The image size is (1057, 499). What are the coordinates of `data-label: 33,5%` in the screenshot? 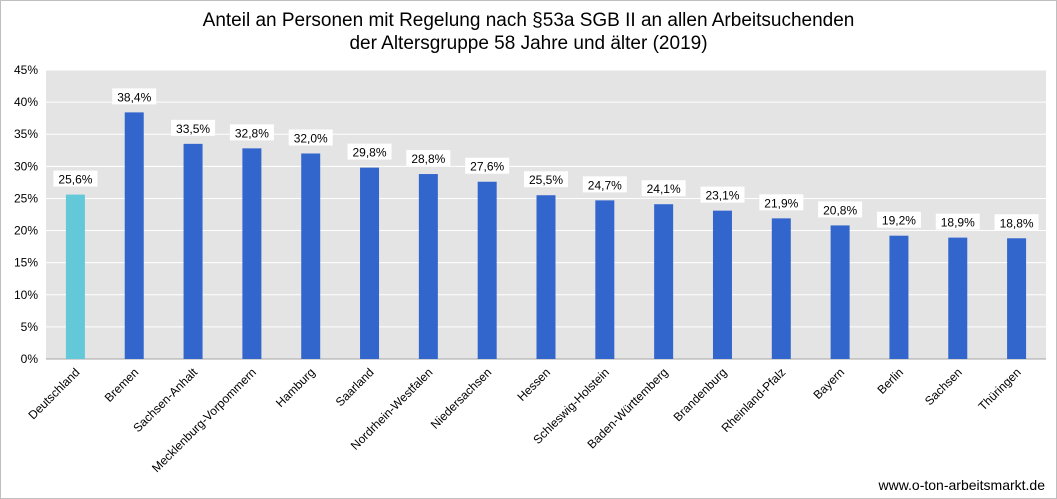 It's located at (193, 129).